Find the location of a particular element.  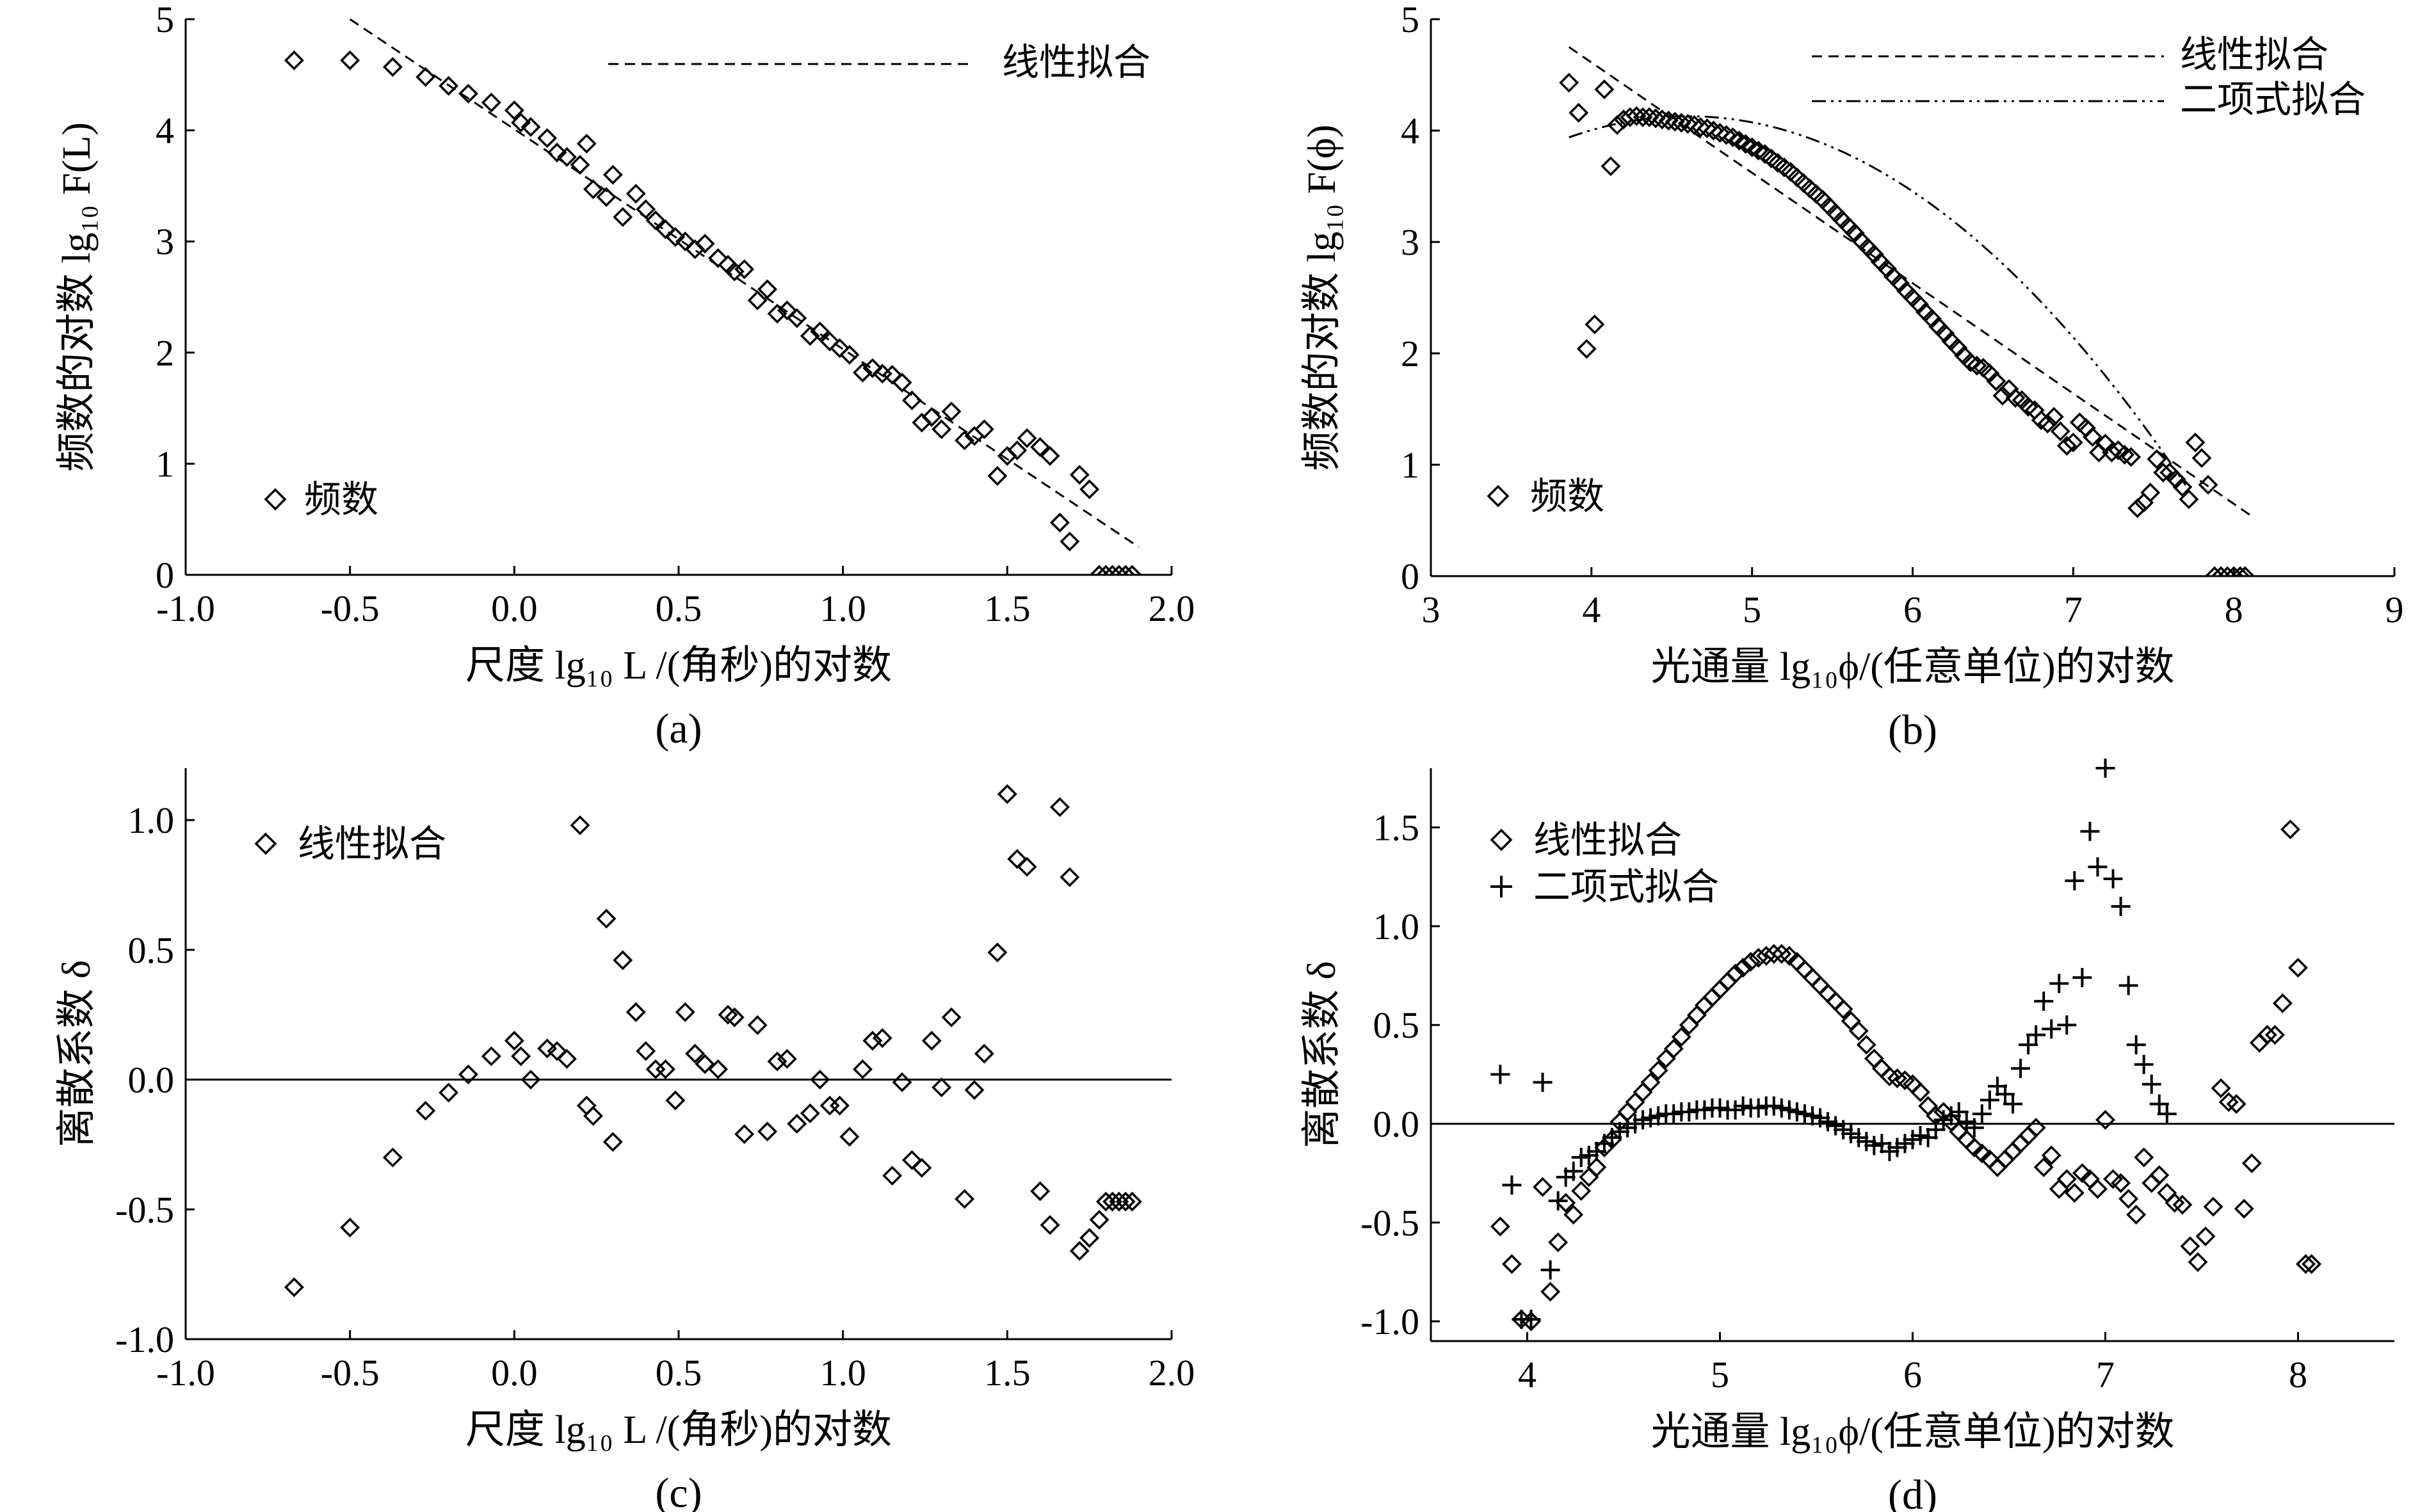

x-tick-label: 5 is located at coordinates (1752, 610).